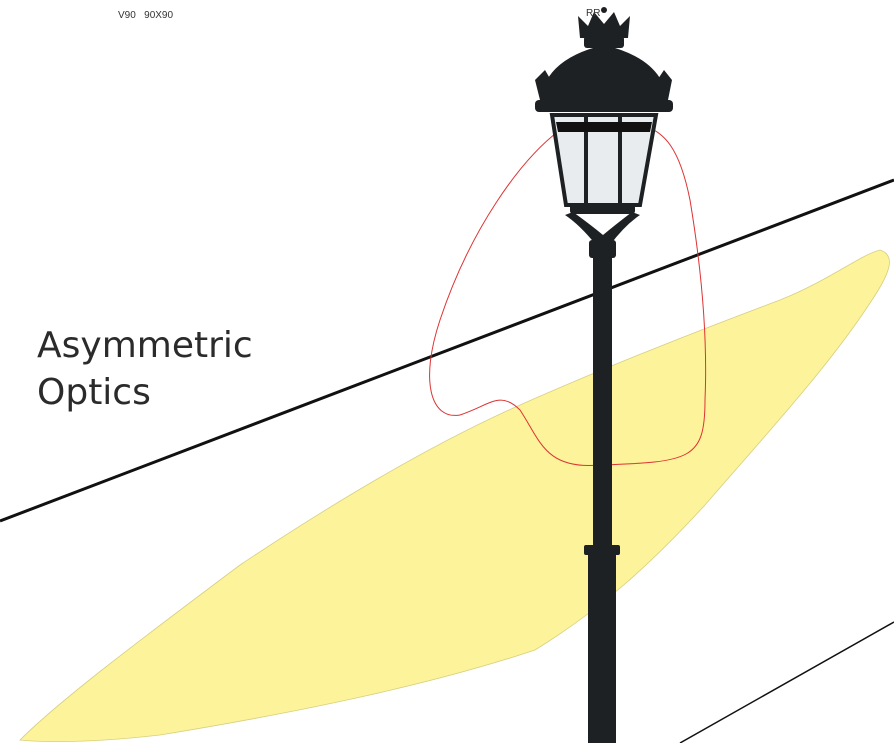 The height and width of the screenshot is (743, 894). I want to click on ground-line, so click(786, 682).